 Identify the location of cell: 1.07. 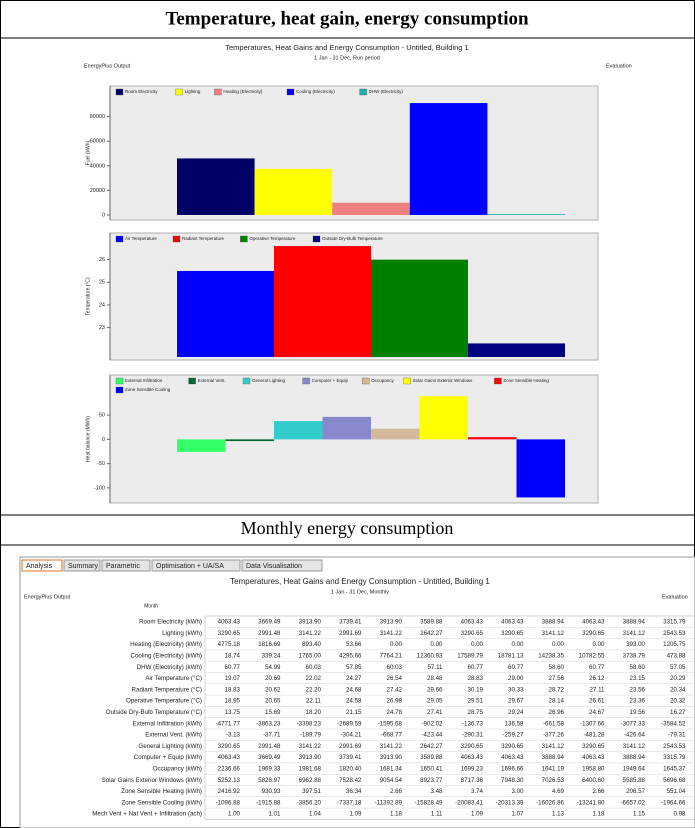
(517, 814).